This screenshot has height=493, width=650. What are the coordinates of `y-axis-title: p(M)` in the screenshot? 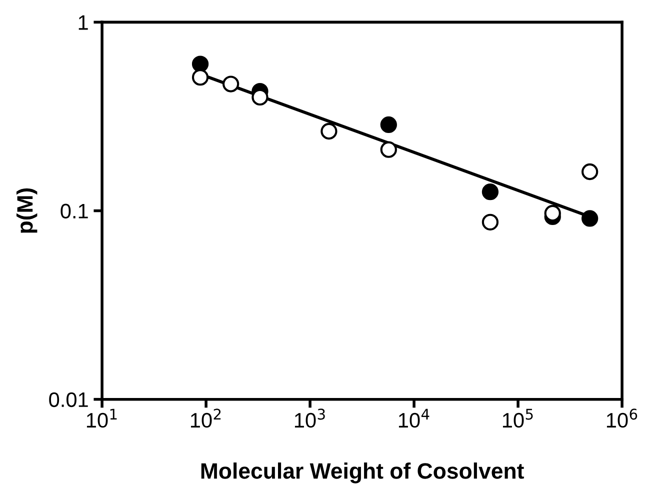 It's located at (27, 210).